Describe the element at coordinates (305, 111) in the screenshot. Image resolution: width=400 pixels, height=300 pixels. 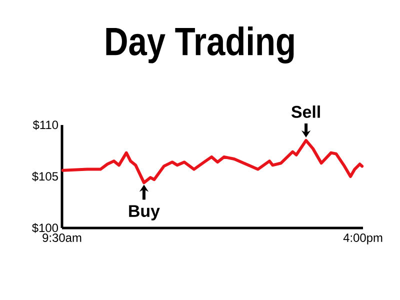
I see `annotation: Sell` at that location.